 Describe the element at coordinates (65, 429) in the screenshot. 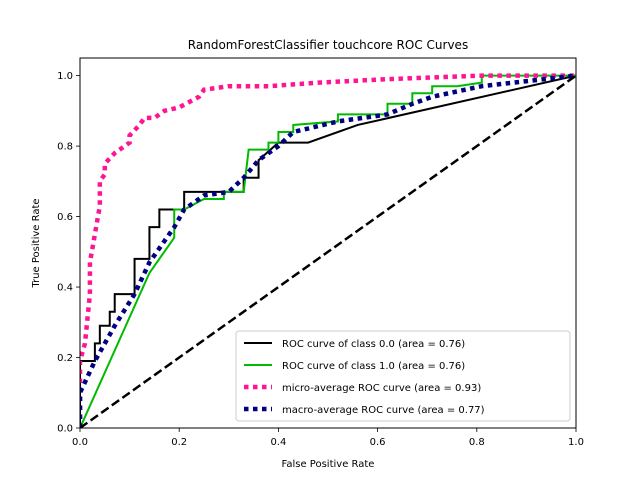

I see `y-tick-label: 0.0` at that location.